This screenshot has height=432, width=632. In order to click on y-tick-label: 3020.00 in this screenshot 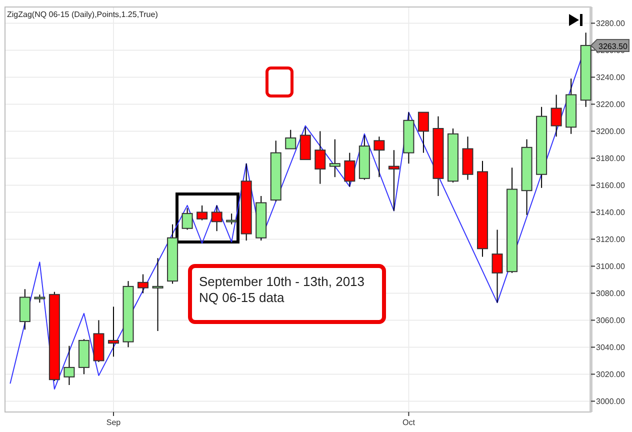, I will do `click(611, 375)`.